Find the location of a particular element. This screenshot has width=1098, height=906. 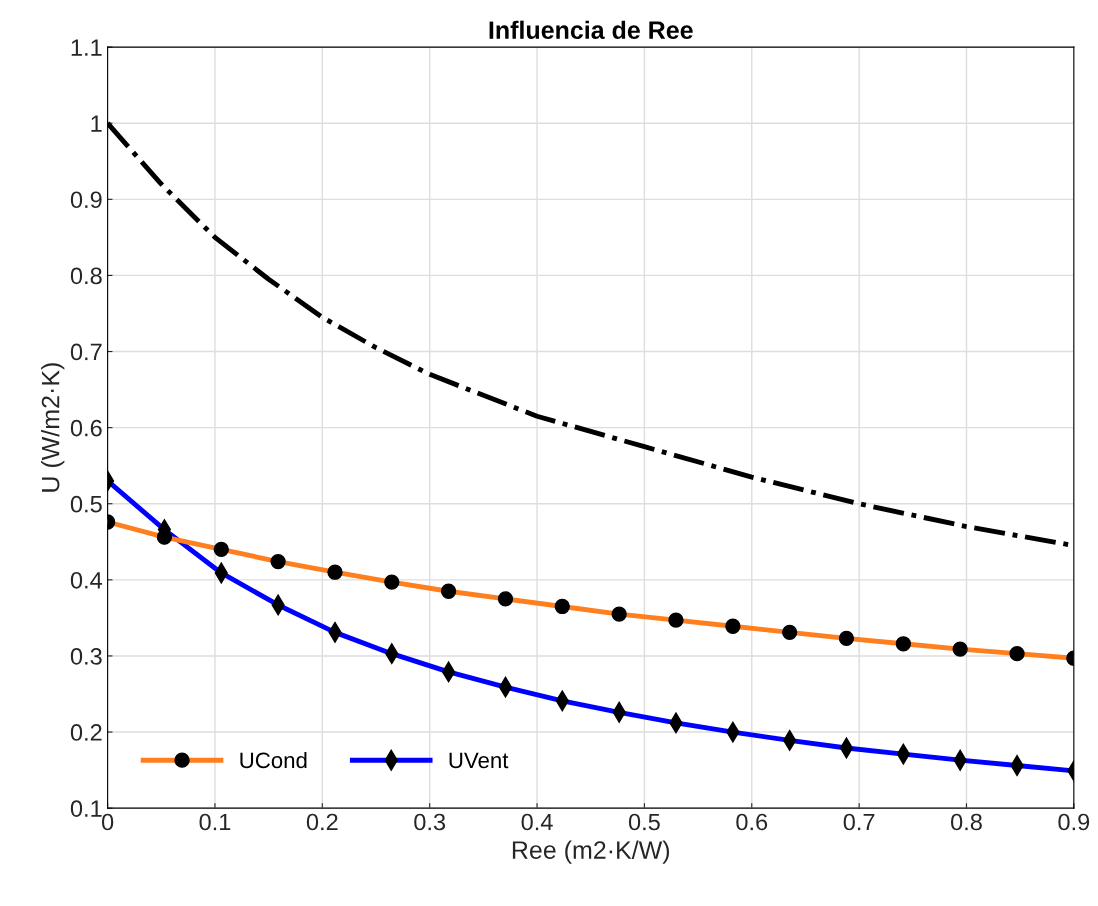

y-tick-label: 0.1 is located at coordinates (86, 808).